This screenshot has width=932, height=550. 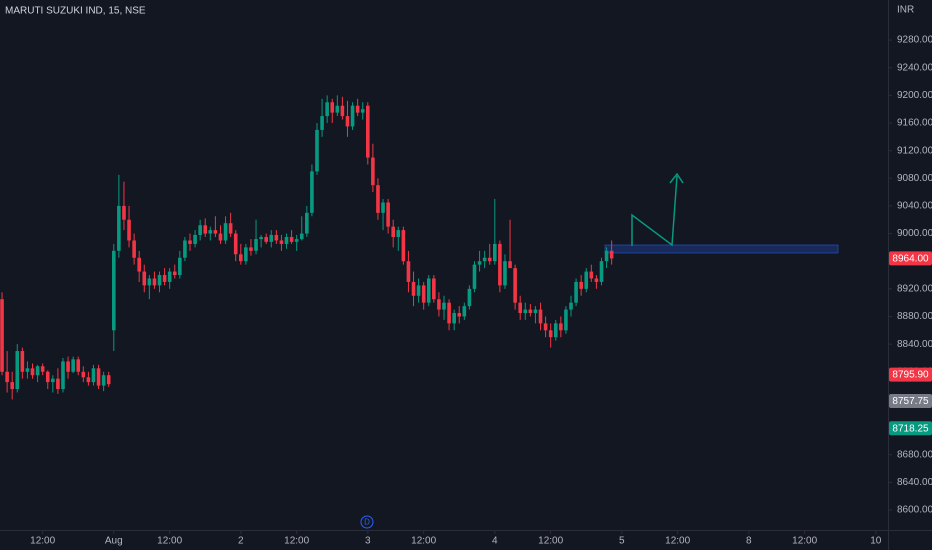 What do you see at coordinates (914, 40) in the screenshot?
I see `y-tick-label: 9280.00` at bounding box center [914, 40].